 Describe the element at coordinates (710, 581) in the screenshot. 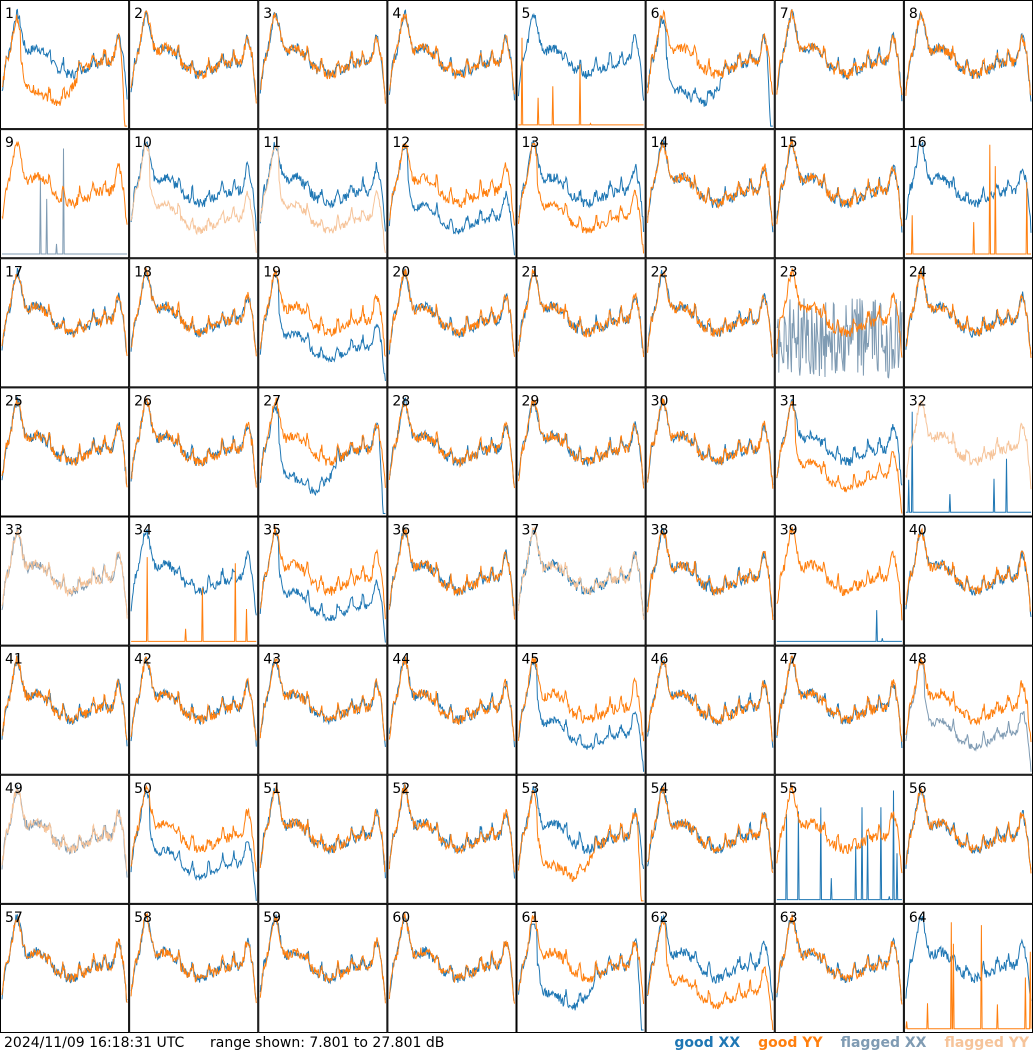

I see `panel-38: 38` at that location.